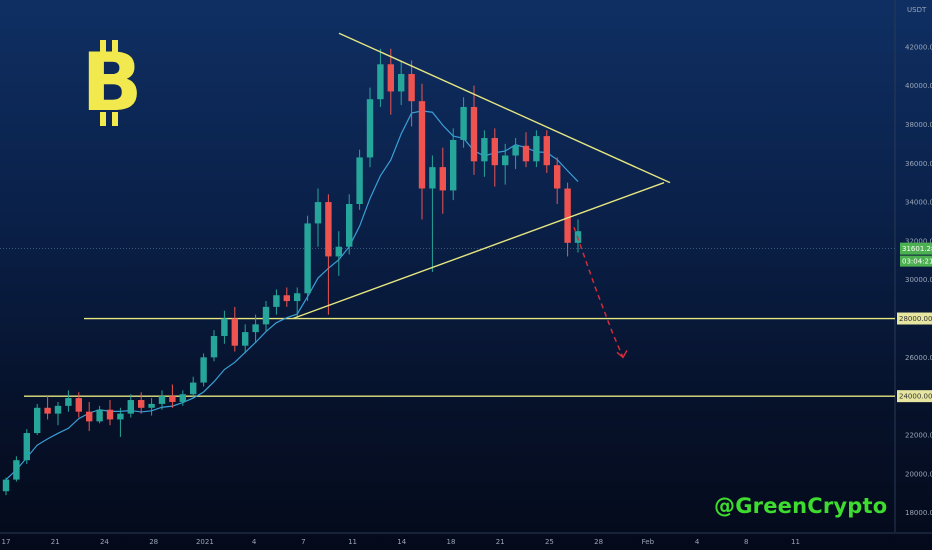 This screenshot has height=550, width=932. Describe the element at coordinates (478, 251) in the screenshot. I see `triangle-lower-line` at that location.